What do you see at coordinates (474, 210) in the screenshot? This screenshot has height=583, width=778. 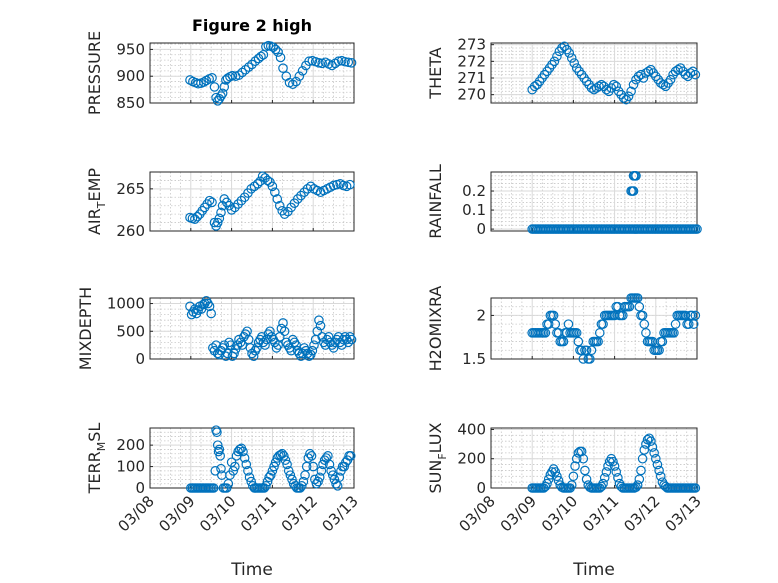 I see `y-tick-label: 0.1` at bounding box center [474, 210].